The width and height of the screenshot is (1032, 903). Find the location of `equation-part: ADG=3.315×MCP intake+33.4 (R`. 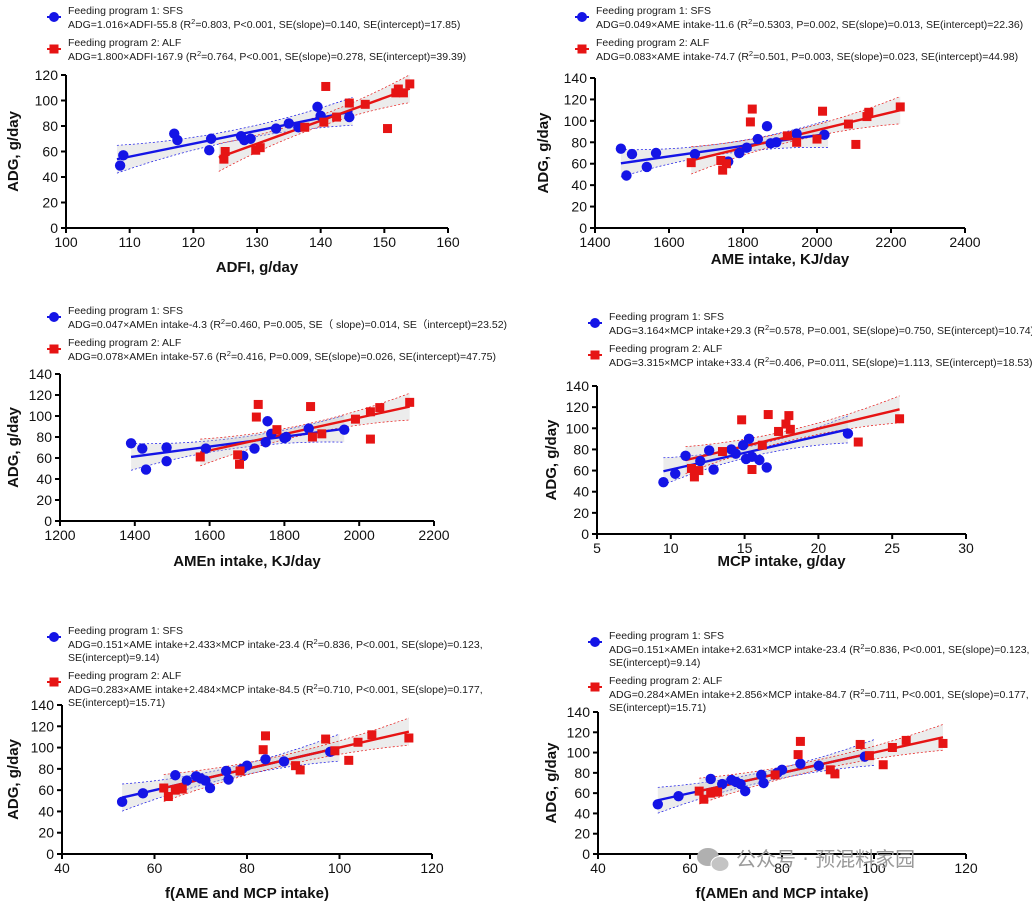

equation-part: ADG=3.315×MCP intake+33.4 (R is located at coordinates (687, 363).